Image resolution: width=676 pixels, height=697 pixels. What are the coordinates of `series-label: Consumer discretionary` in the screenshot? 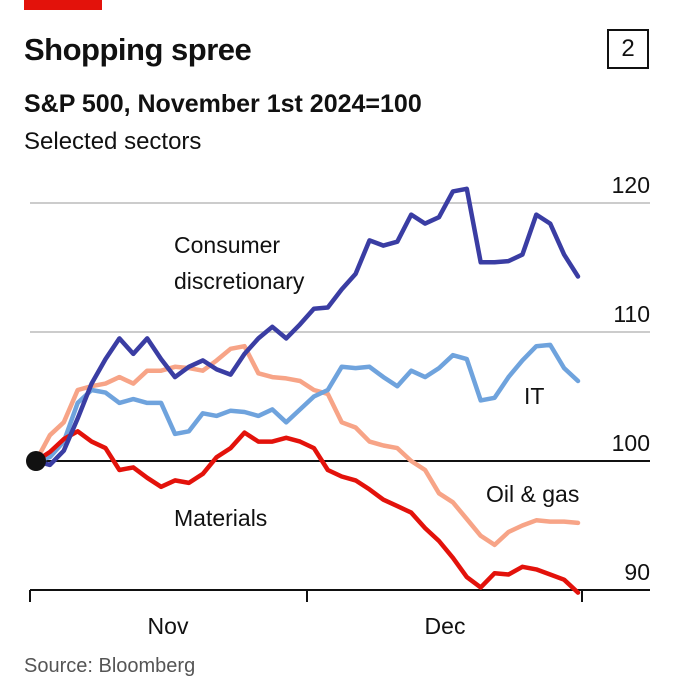 It's located at (239, 263).